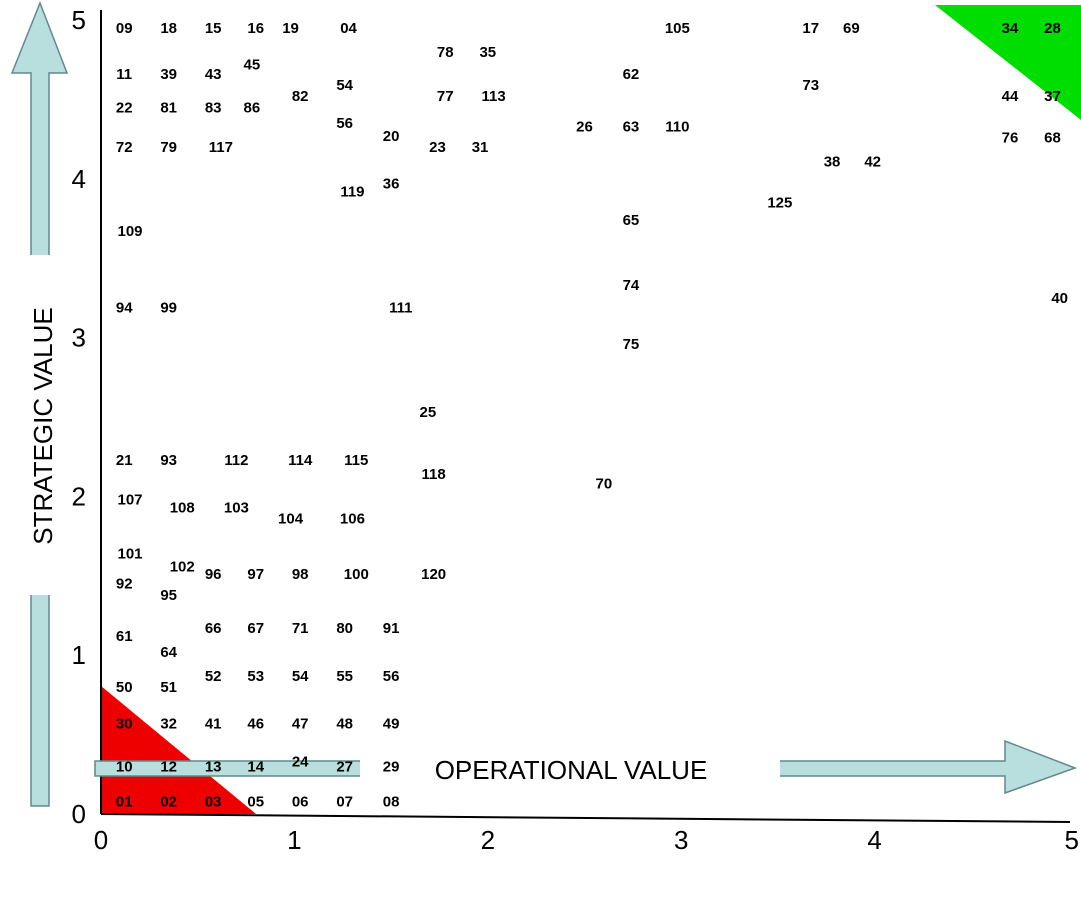  What do you see at coordinates (79, 814) in the screenshot?
I see `y-tick-label: 0` at bounding box center [79, 814].